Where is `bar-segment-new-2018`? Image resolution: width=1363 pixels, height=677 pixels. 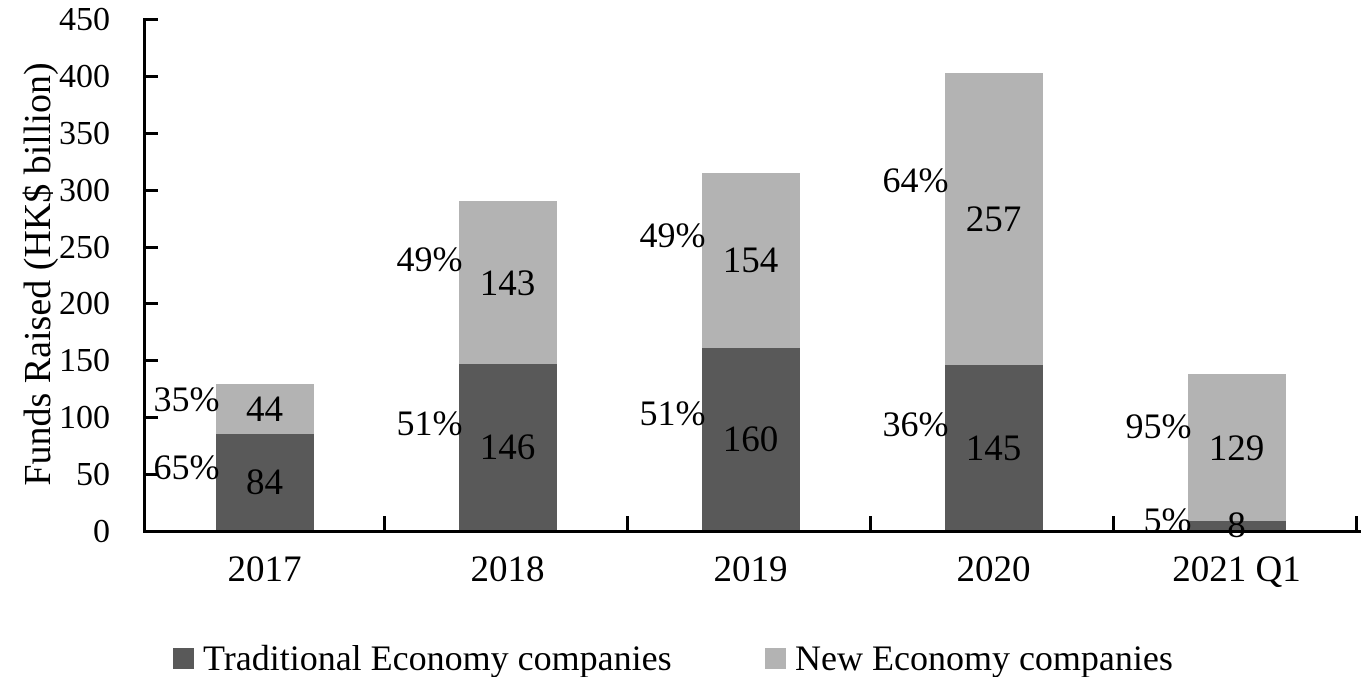
bar-segment-new-2018 is located at coordinates (507, 282).